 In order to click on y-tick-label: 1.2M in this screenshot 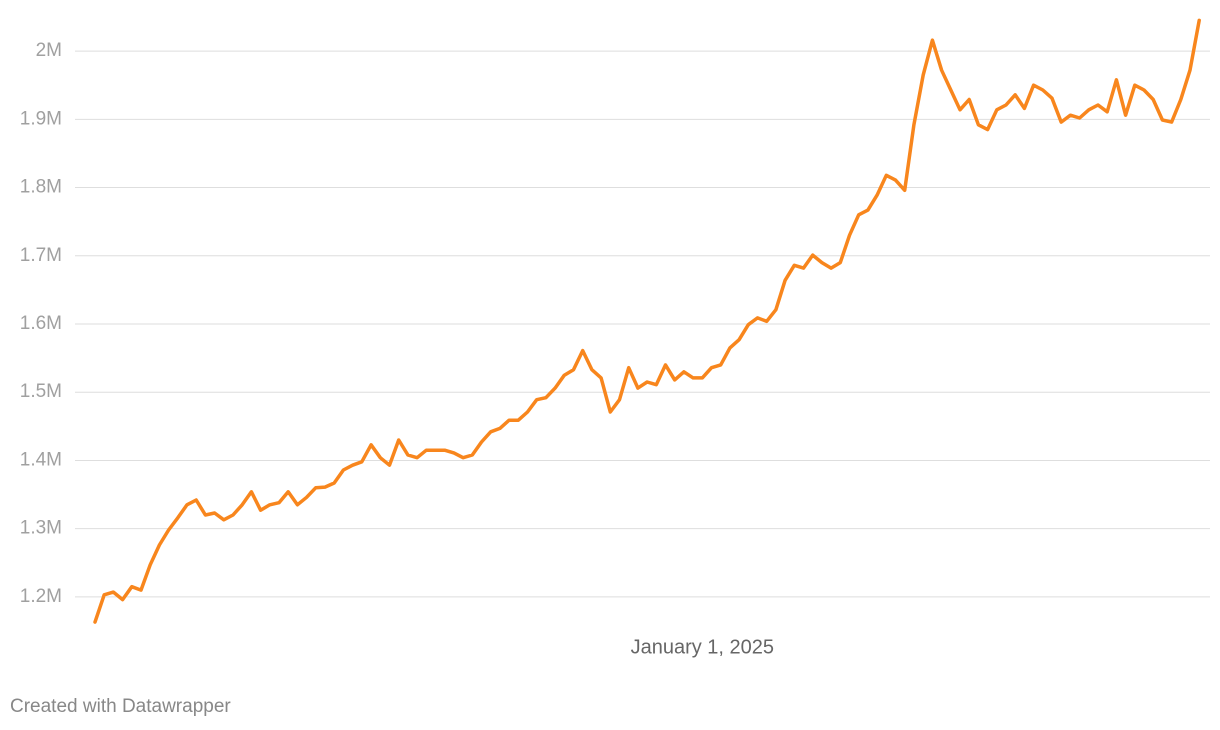, I will do `click(41, 596)`.